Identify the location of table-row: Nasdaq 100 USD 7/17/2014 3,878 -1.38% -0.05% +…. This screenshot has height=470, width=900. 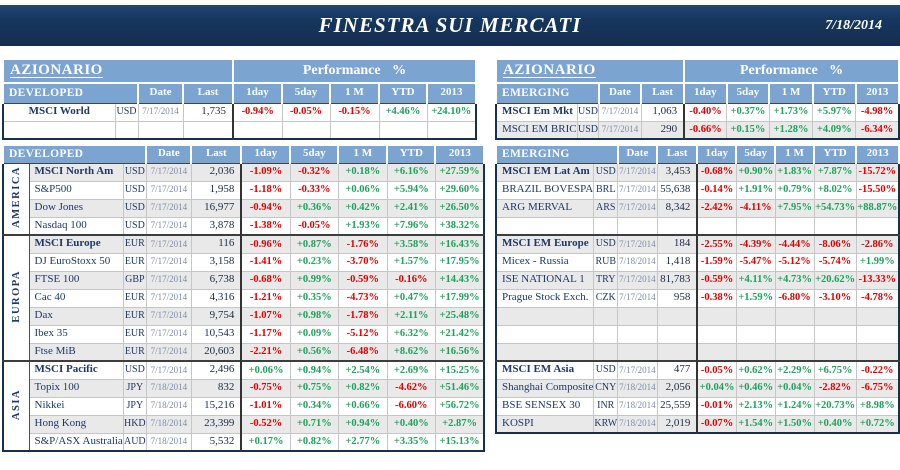
(244, 226).